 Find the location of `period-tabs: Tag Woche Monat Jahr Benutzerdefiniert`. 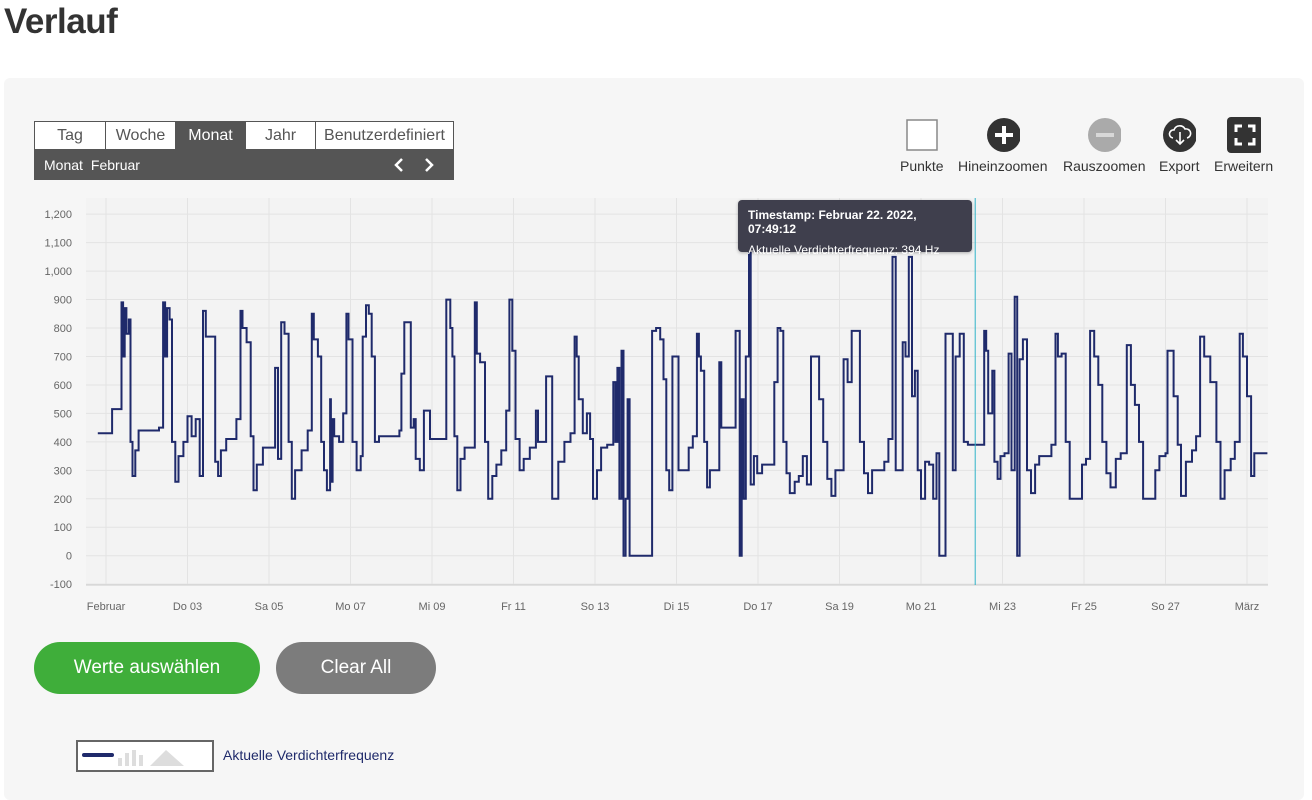

period-tabs: Tag Woche Monat Jahr Benutzerdefiniert is located at coordinates (244, 135).